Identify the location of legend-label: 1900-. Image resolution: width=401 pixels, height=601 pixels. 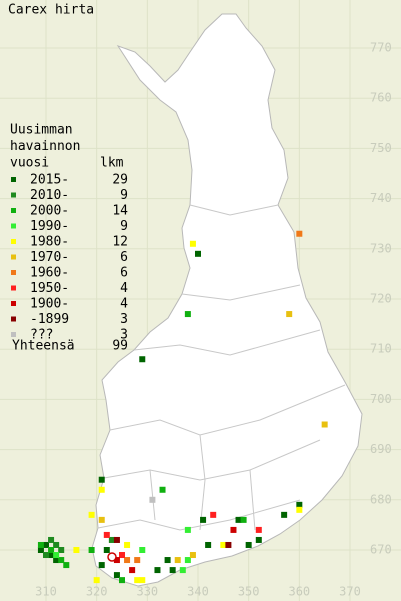
(49, 304).